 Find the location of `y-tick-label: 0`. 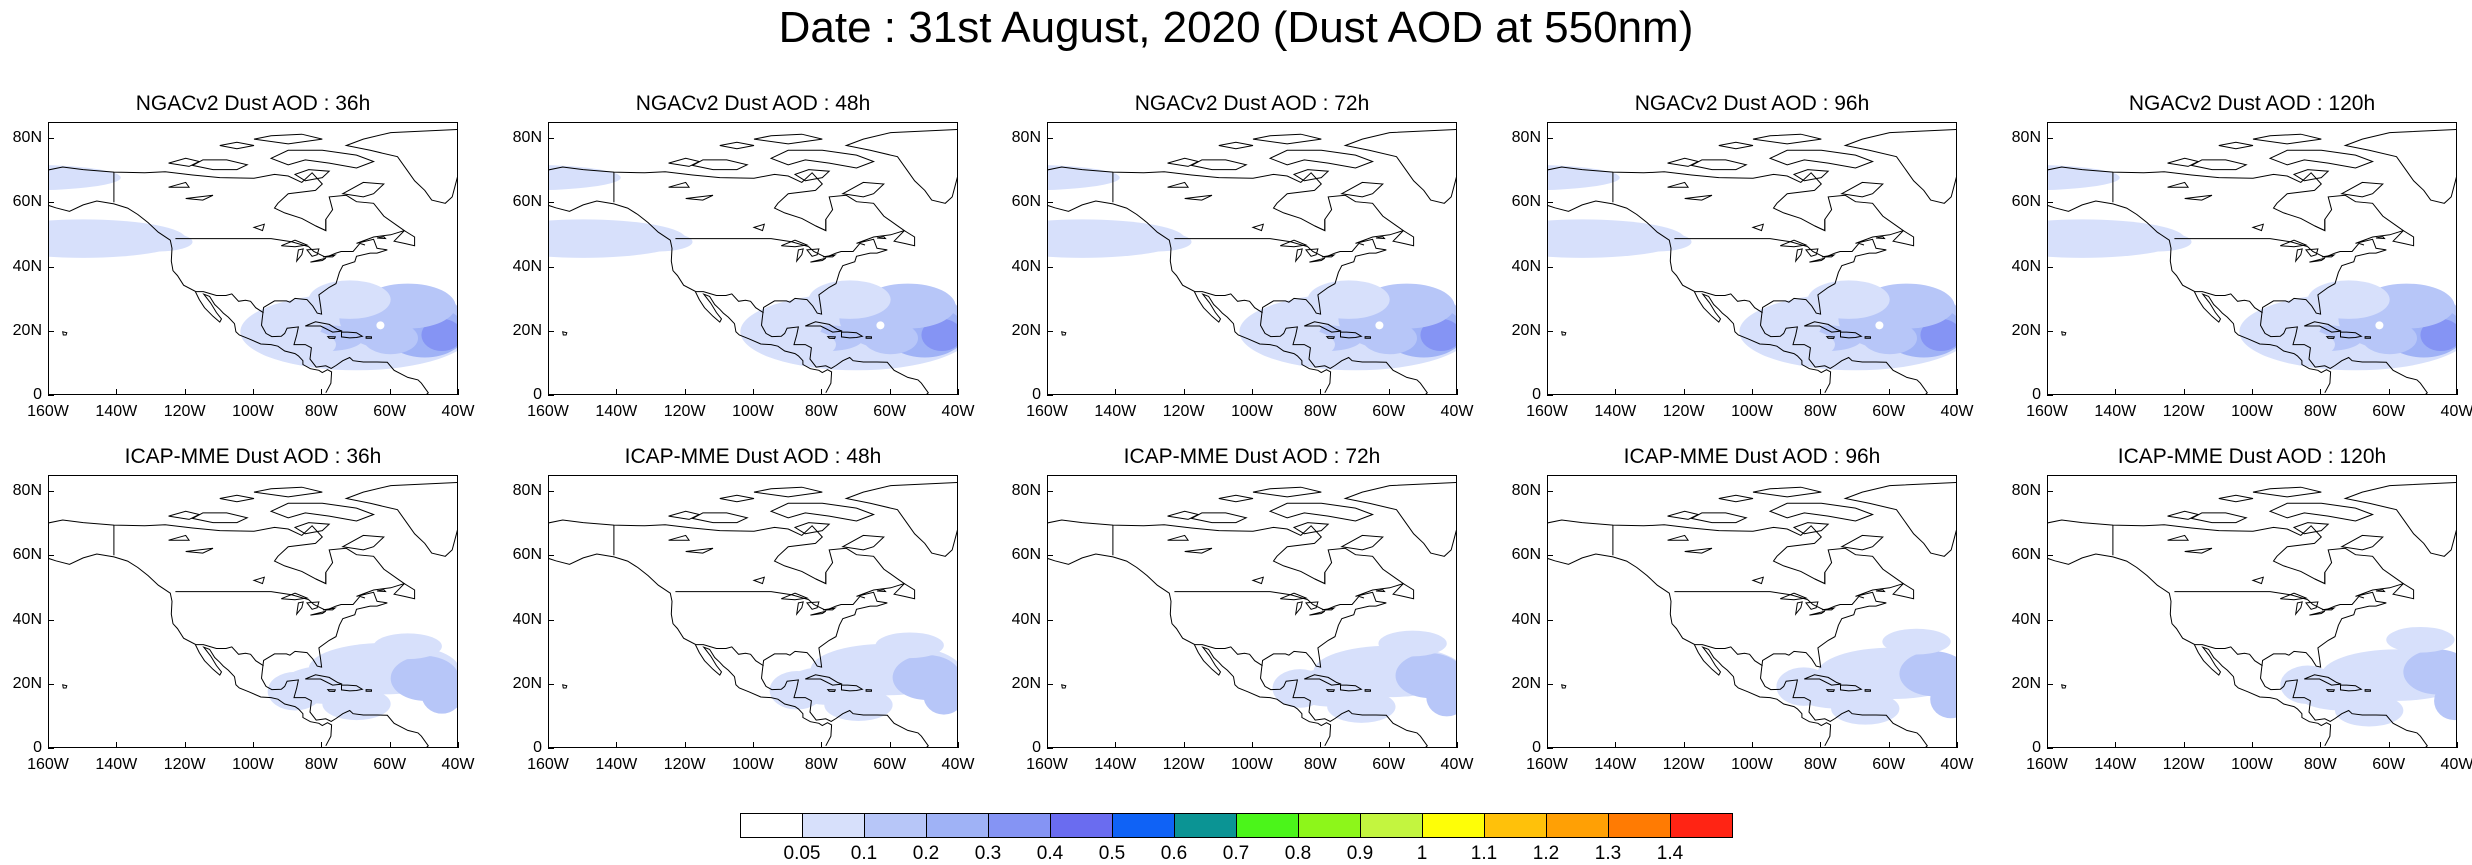

y-tick-label: 0 is located at coordinates (1536, 747).